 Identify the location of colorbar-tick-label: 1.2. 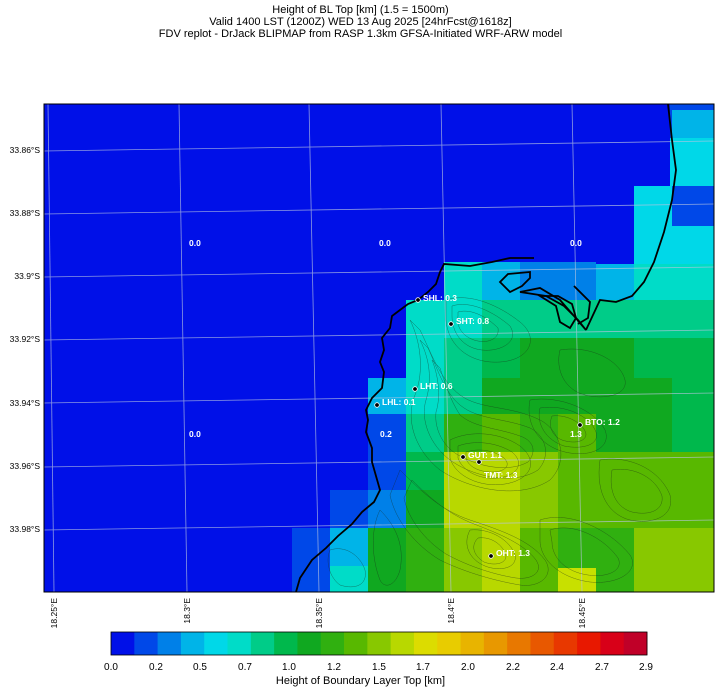
(334, 667).